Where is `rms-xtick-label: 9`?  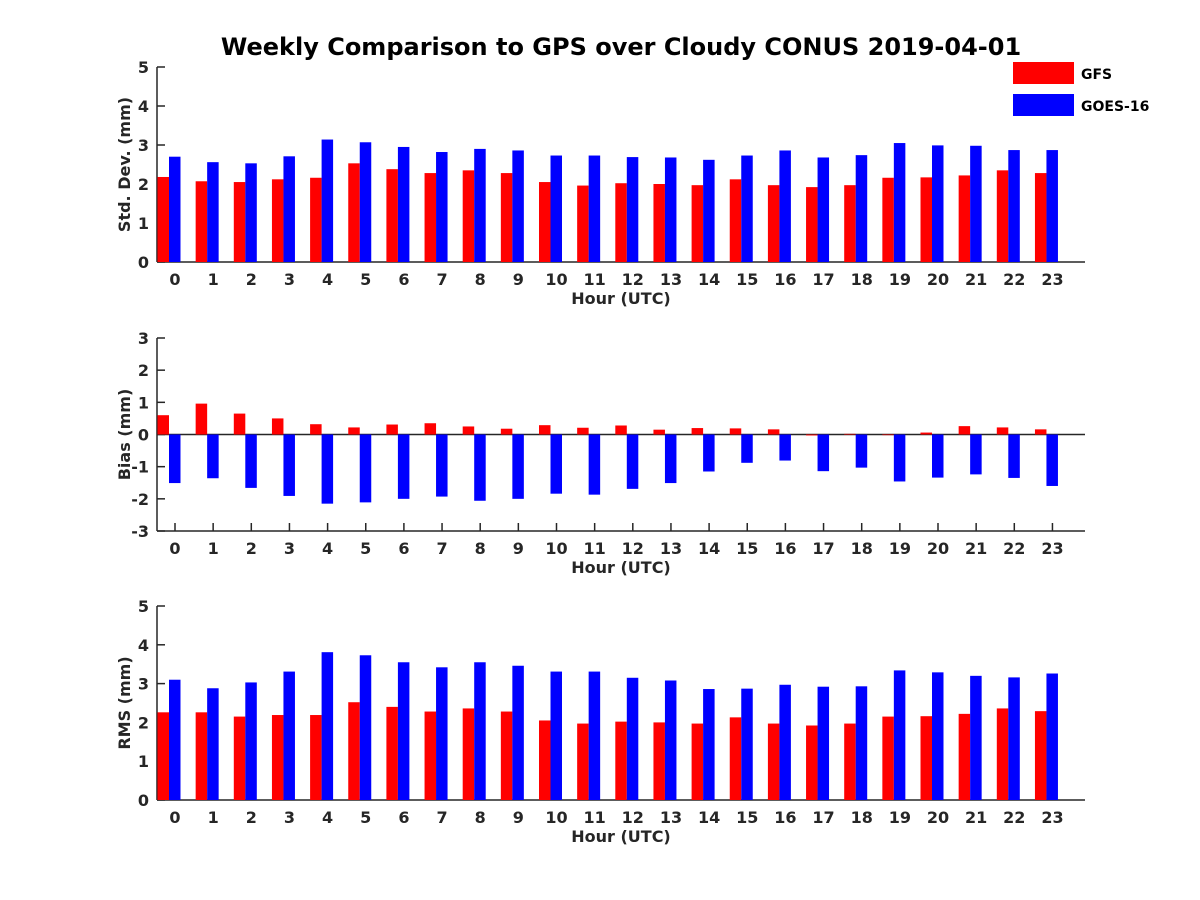
rms-xtick-label: 9 is located at coordinates (518, 817).